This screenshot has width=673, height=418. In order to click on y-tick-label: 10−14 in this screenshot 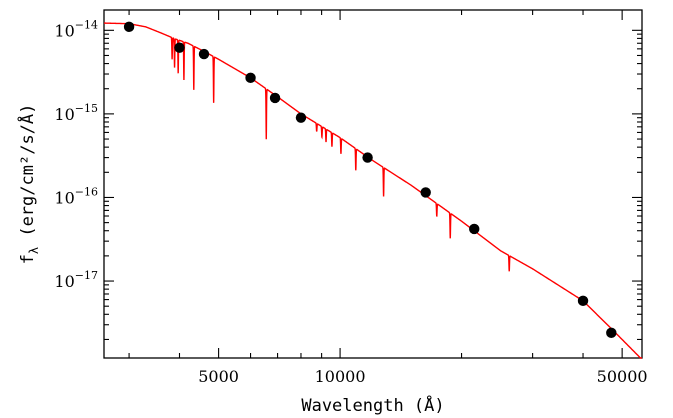, I will do `click(76, 29)`.